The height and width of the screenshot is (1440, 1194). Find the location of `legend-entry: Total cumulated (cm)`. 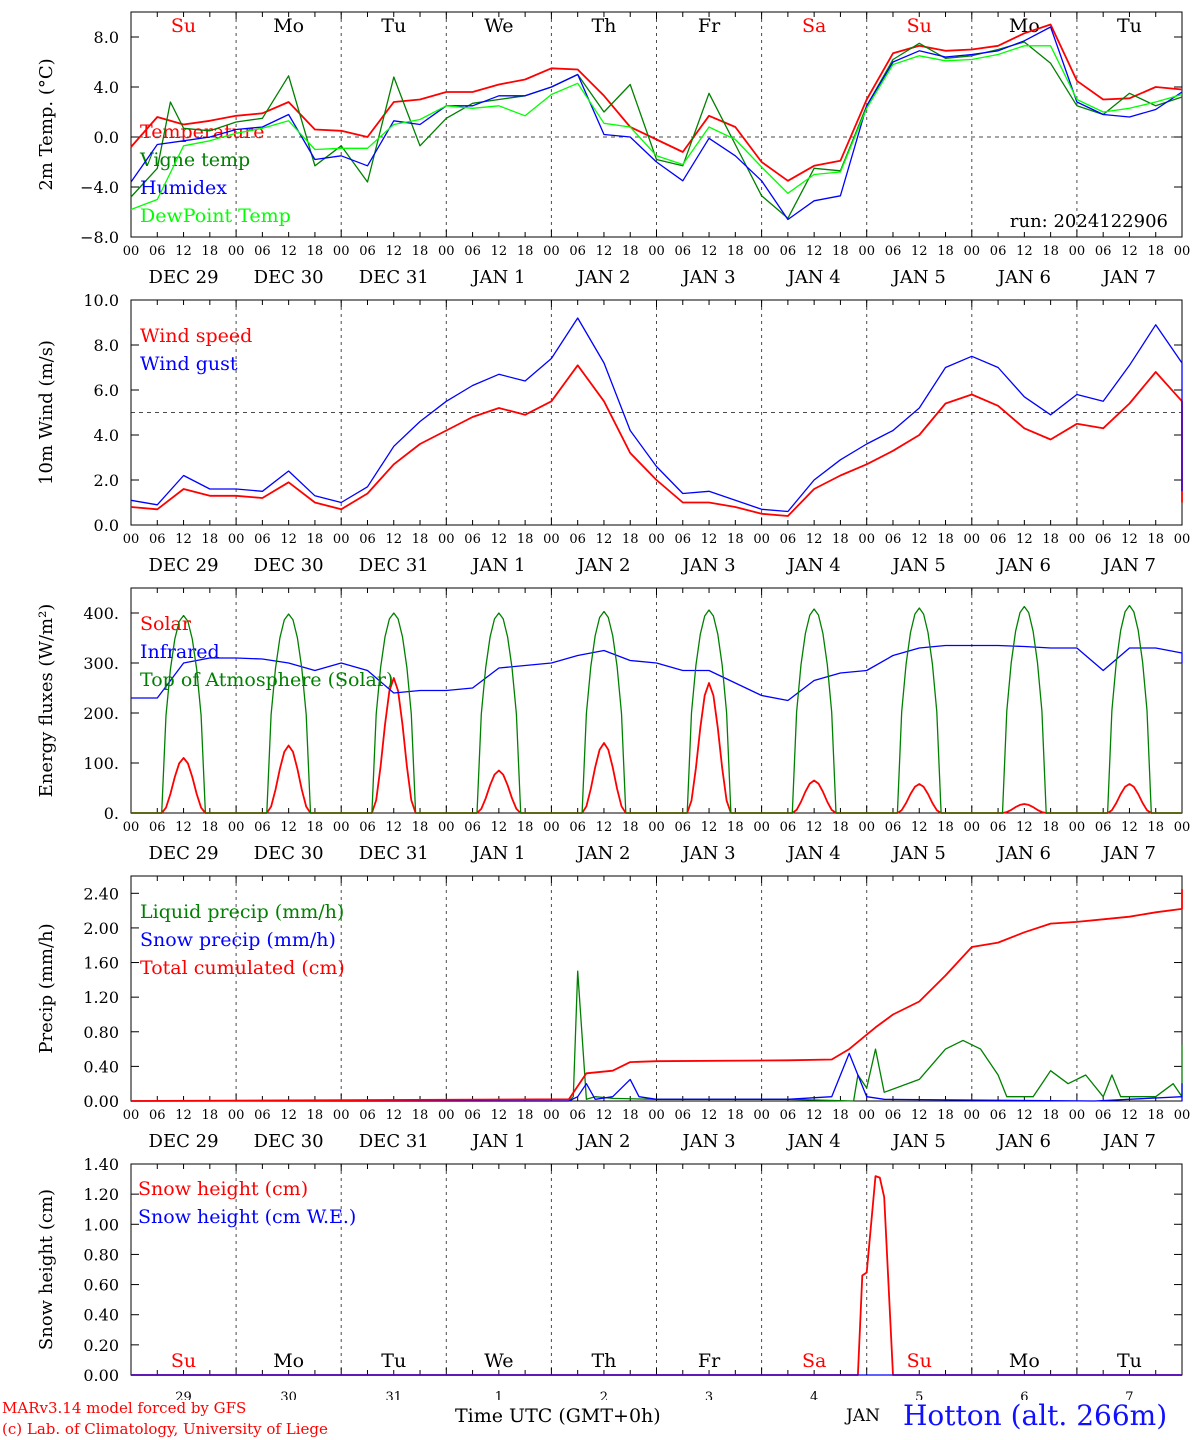

legend-entry: Total cumulated (cm) is located at coordinates (242, 968).